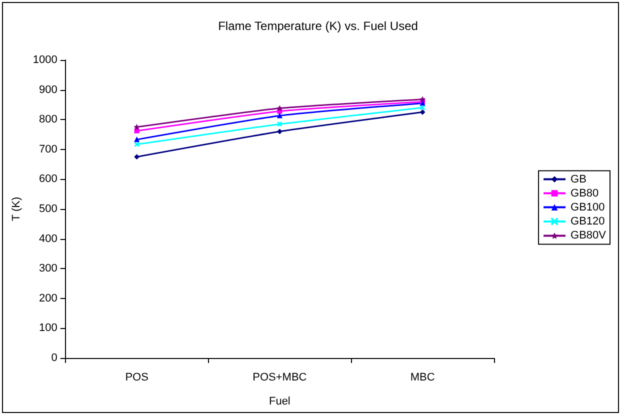 The image size is (623, 417). Describe the element at coordinates (318, 26) in the screenshot. I see `chart-title: Flame Temperature (K) vs. Fuel Used` at that location.